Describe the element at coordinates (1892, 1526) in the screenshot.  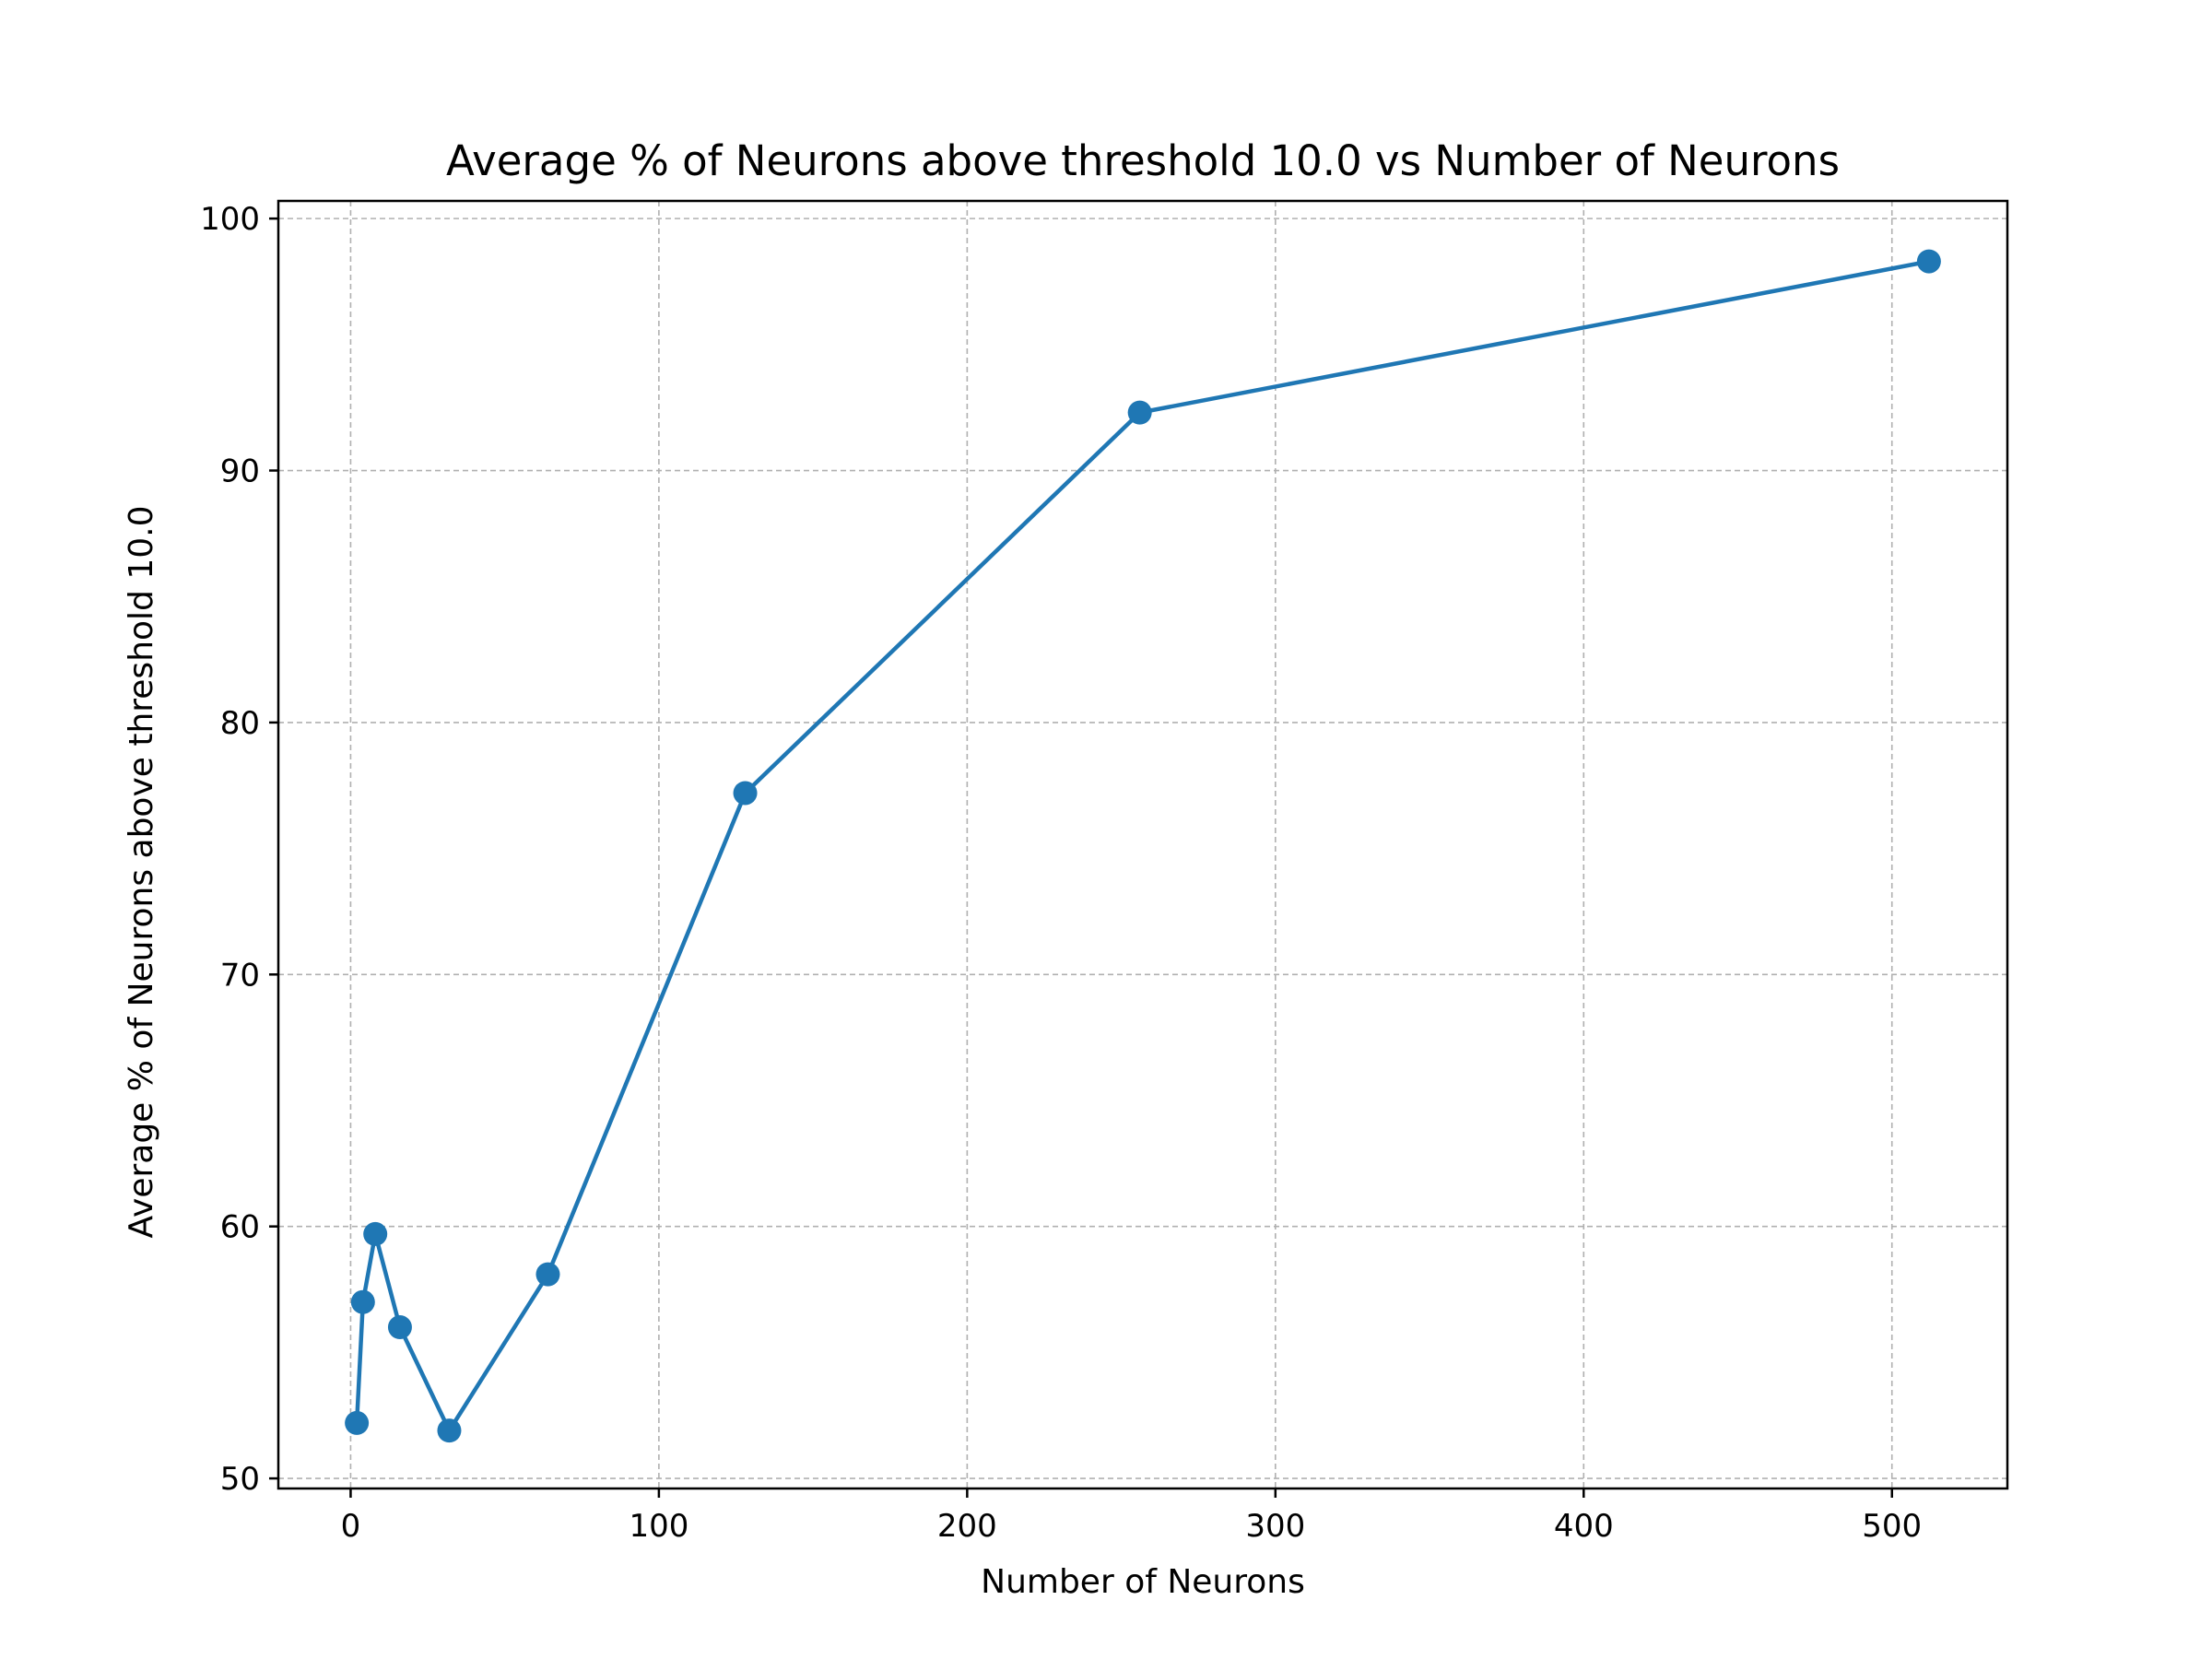
I see `x-tick-label: 500` at that location.